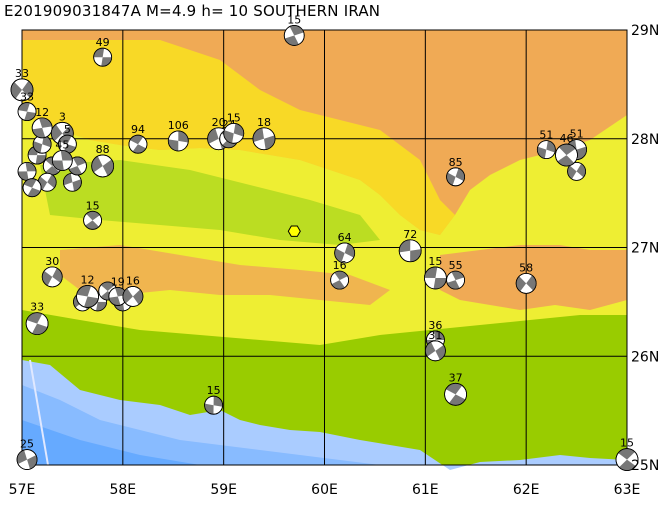 The height and width of the screenshot is (509, 665). I want to click on latitude-tick-label: 27N, so click(645, 249).